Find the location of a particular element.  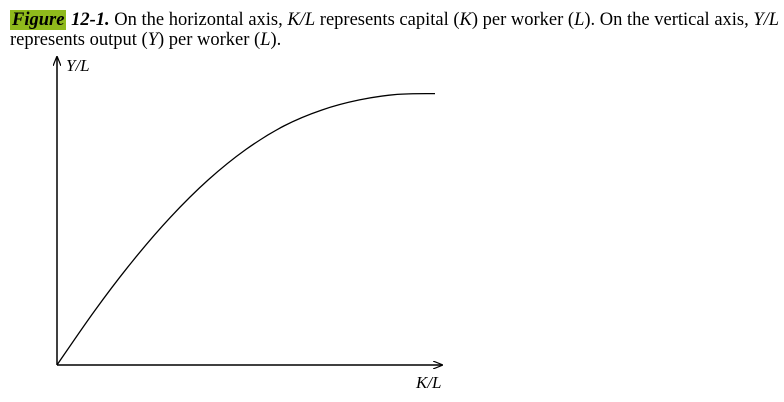

x-axis-label: K/L is located at coordinates (428, 382).